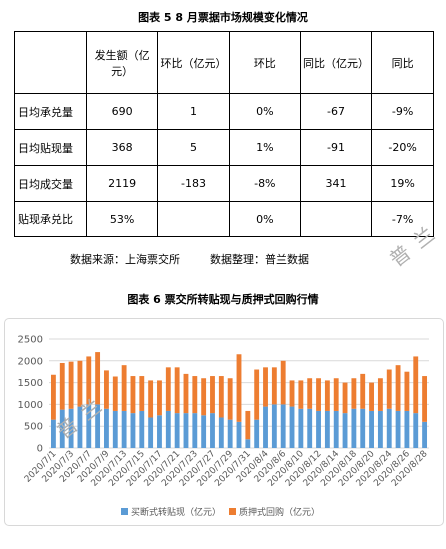 Image resolution: width=446 pixels, height=549 pixels. What do you see at coordinates (122, 147) in the screenshot?
I see `table-cell: 368` at bounding box center [122, 147].